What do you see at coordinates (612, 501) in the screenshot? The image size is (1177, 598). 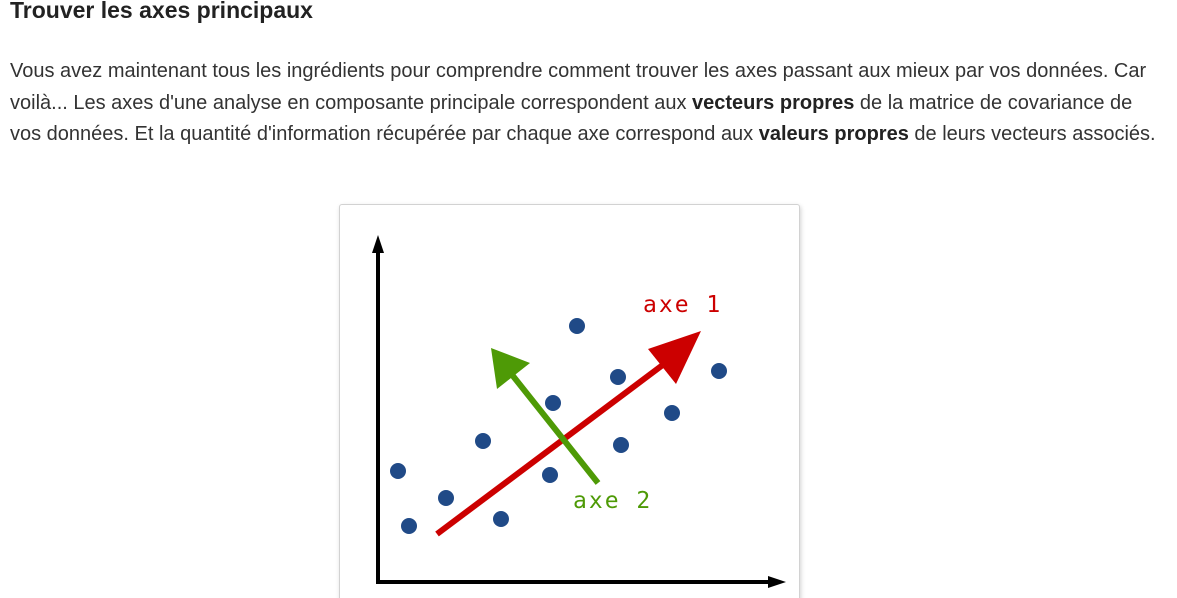 I see `axis2-label: axe 2` at bounding box center [612, 501].